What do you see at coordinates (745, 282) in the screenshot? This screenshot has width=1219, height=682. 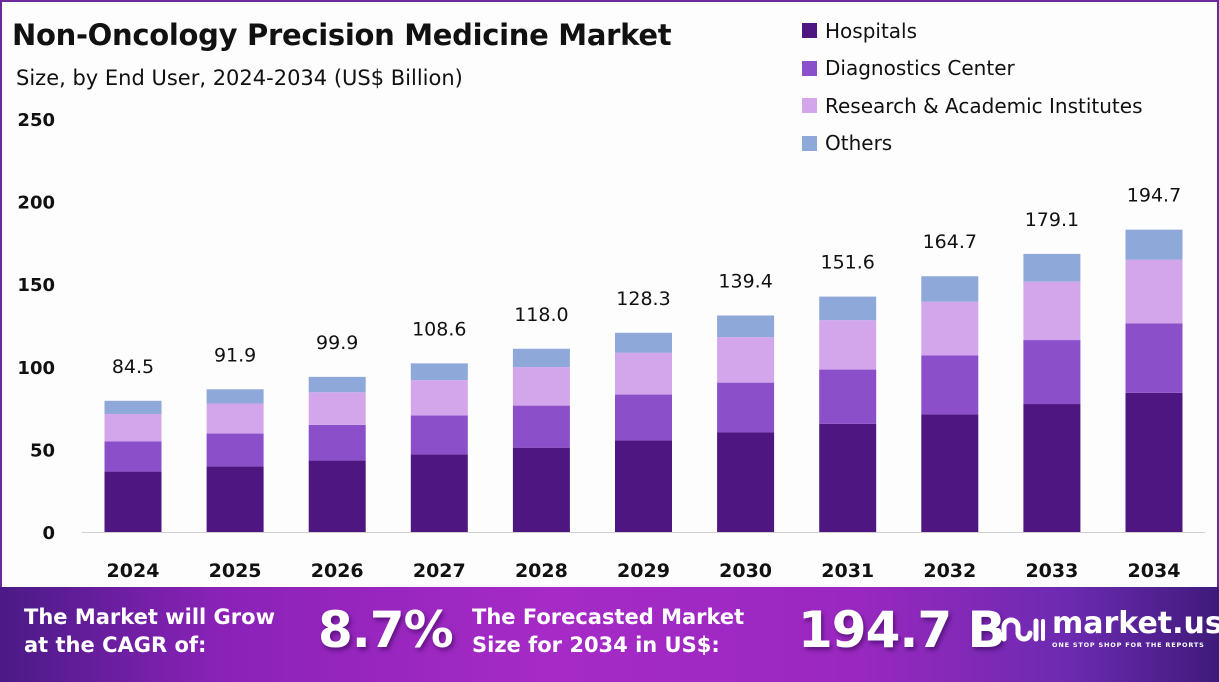 I see `total-label-2030: 139.4` at bounding box center [745, 282].